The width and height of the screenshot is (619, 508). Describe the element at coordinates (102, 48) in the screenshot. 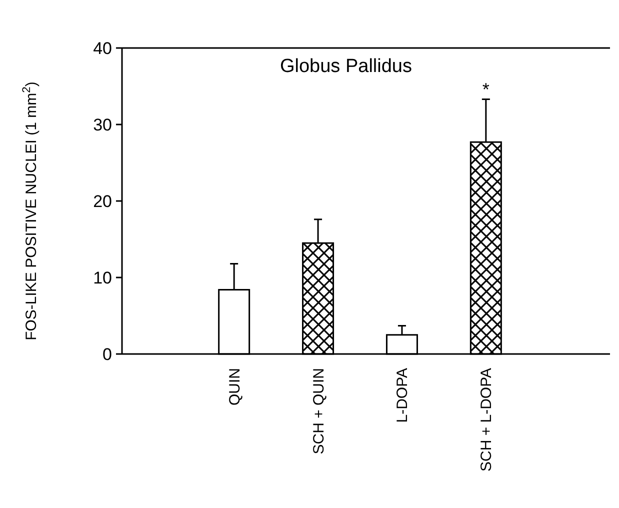

I see `y-tick-label: 40` at that location.